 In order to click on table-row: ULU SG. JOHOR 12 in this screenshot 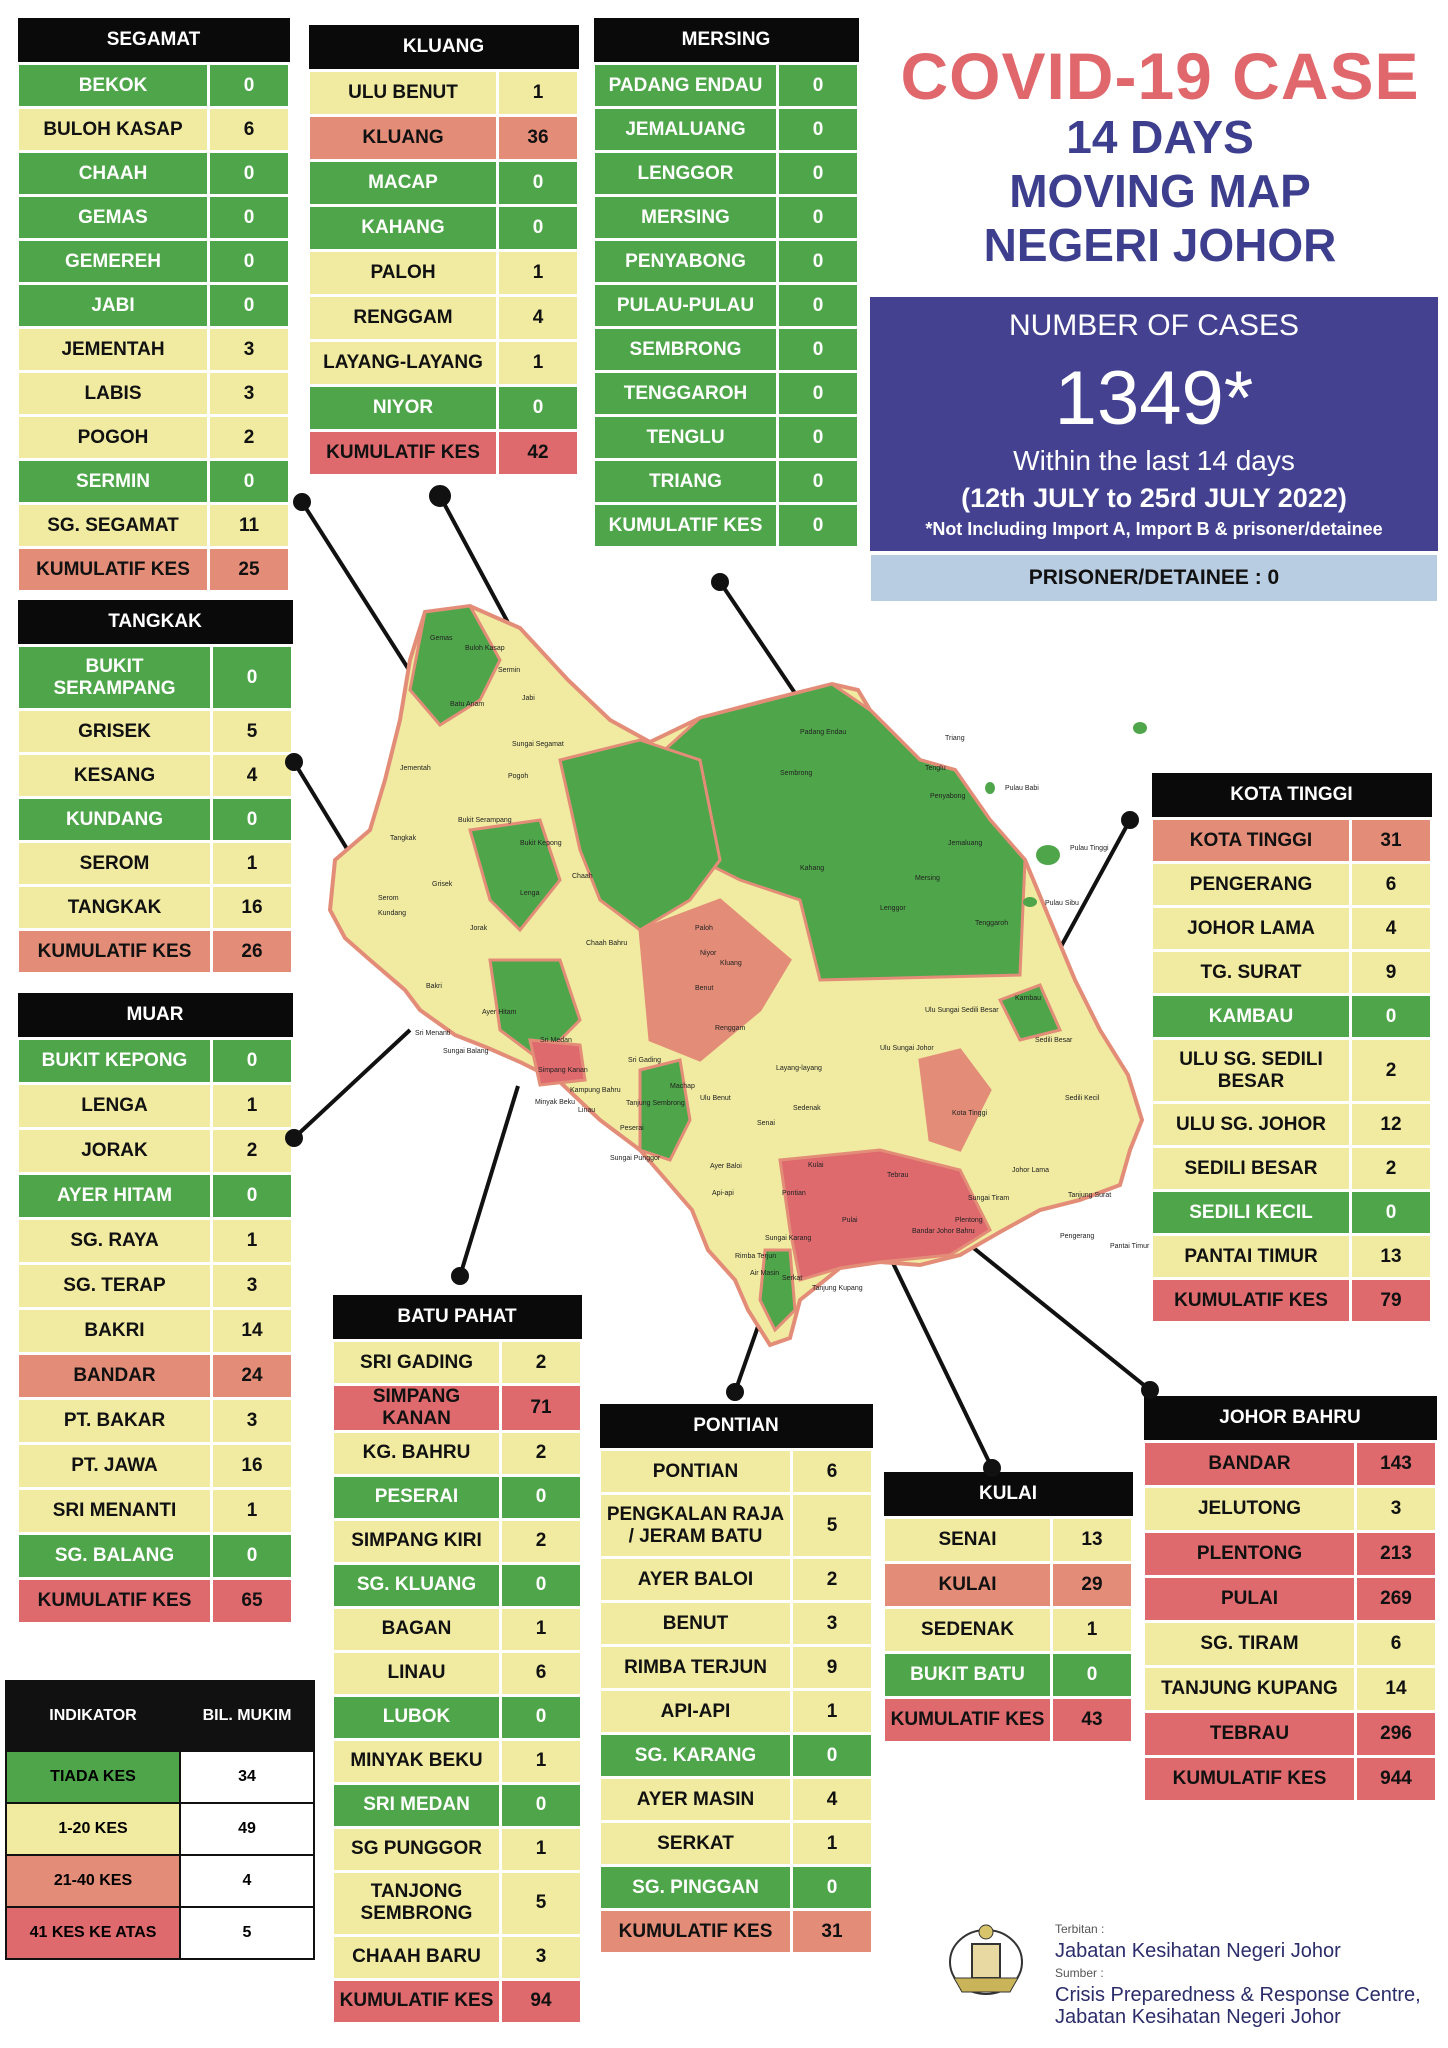, I will do `click(1291, 1124)`.